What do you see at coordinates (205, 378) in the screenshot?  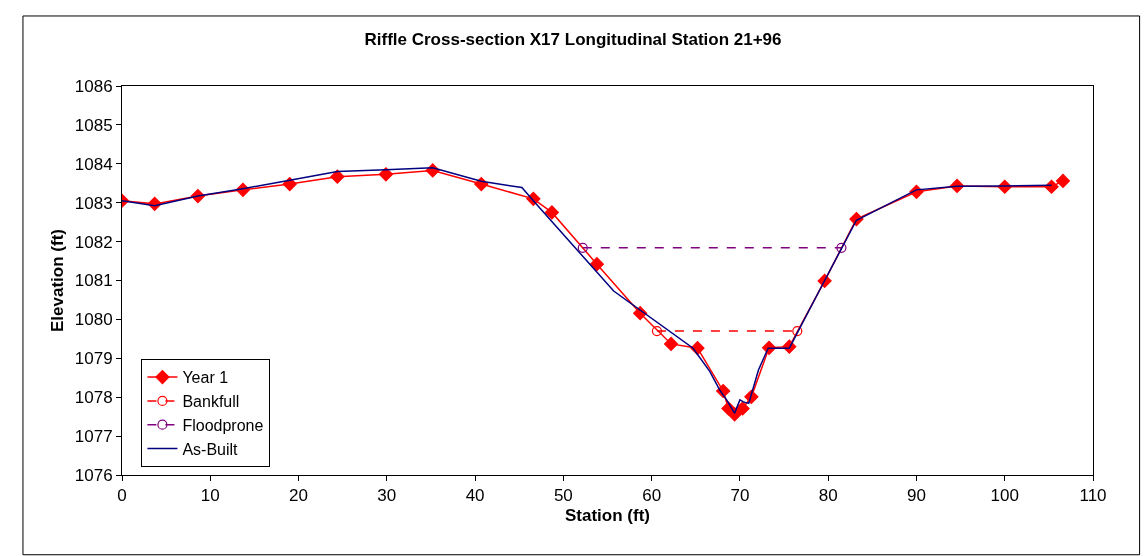 I see `legend-label: Year 1` at bounding box center [205, 378].